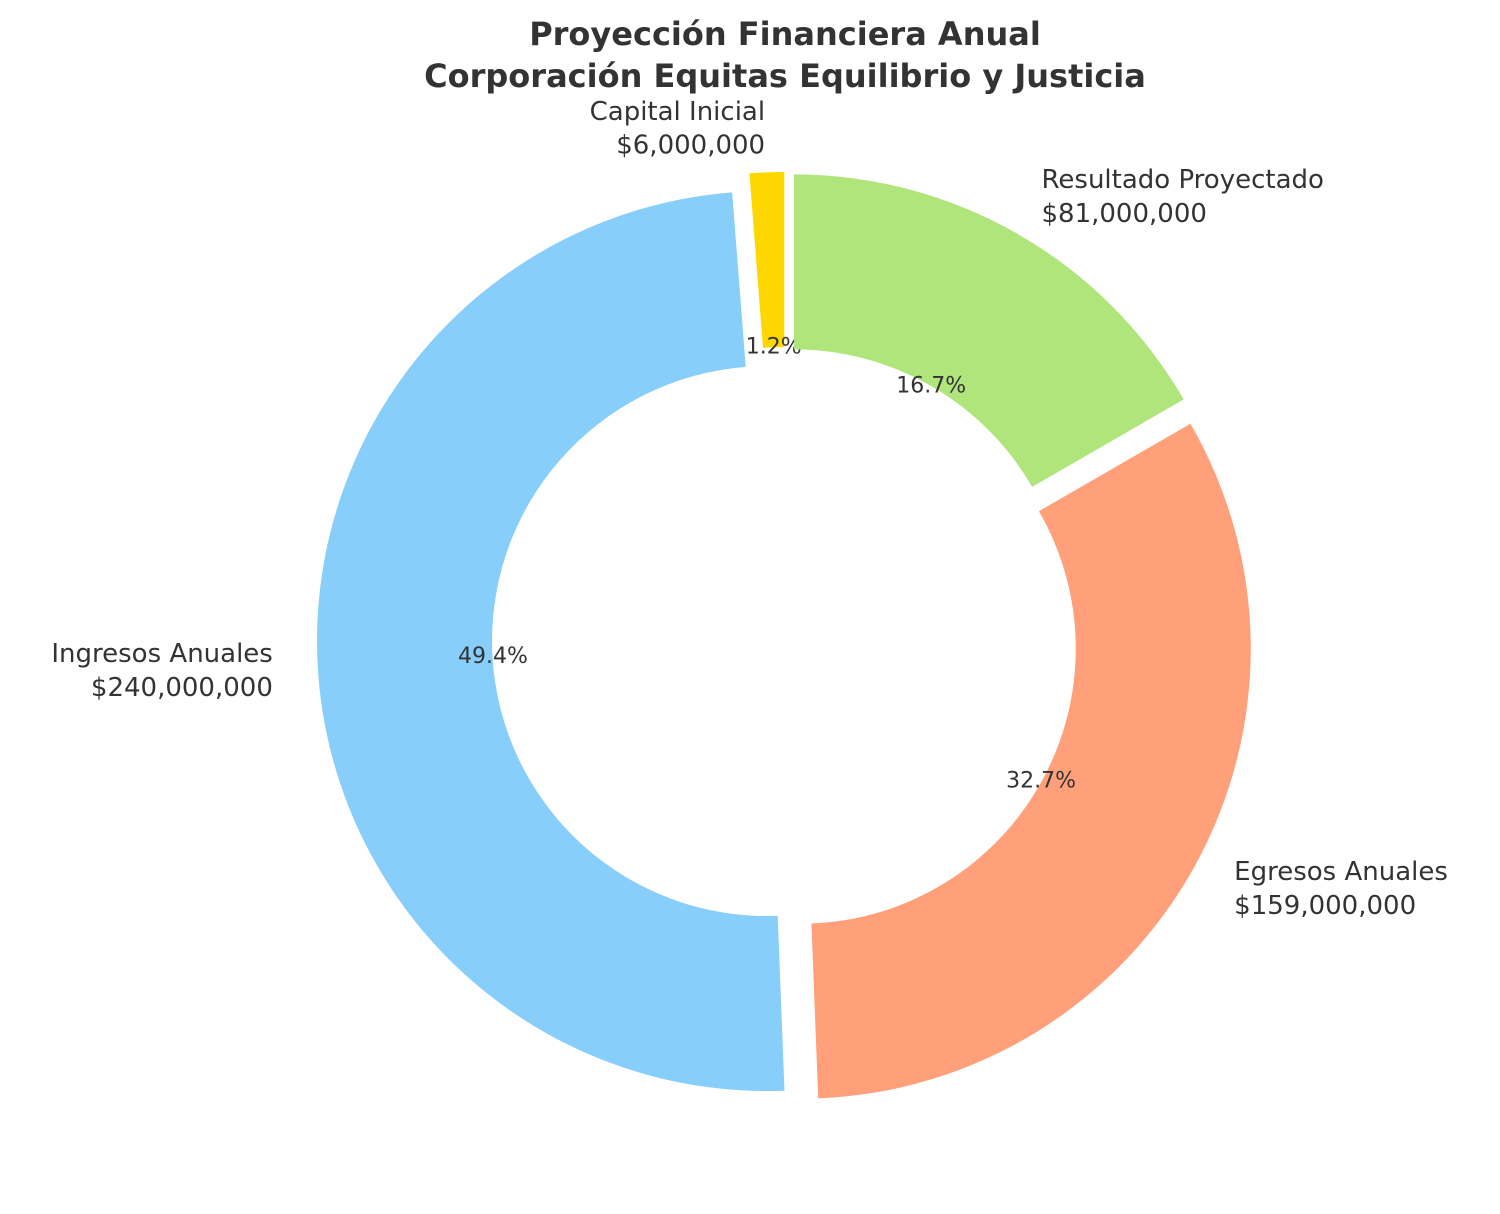 This screenshot has height=1214, width=1500. I want to click on slice-label: Capital Inicial $6,000,000, so click(677, 128).